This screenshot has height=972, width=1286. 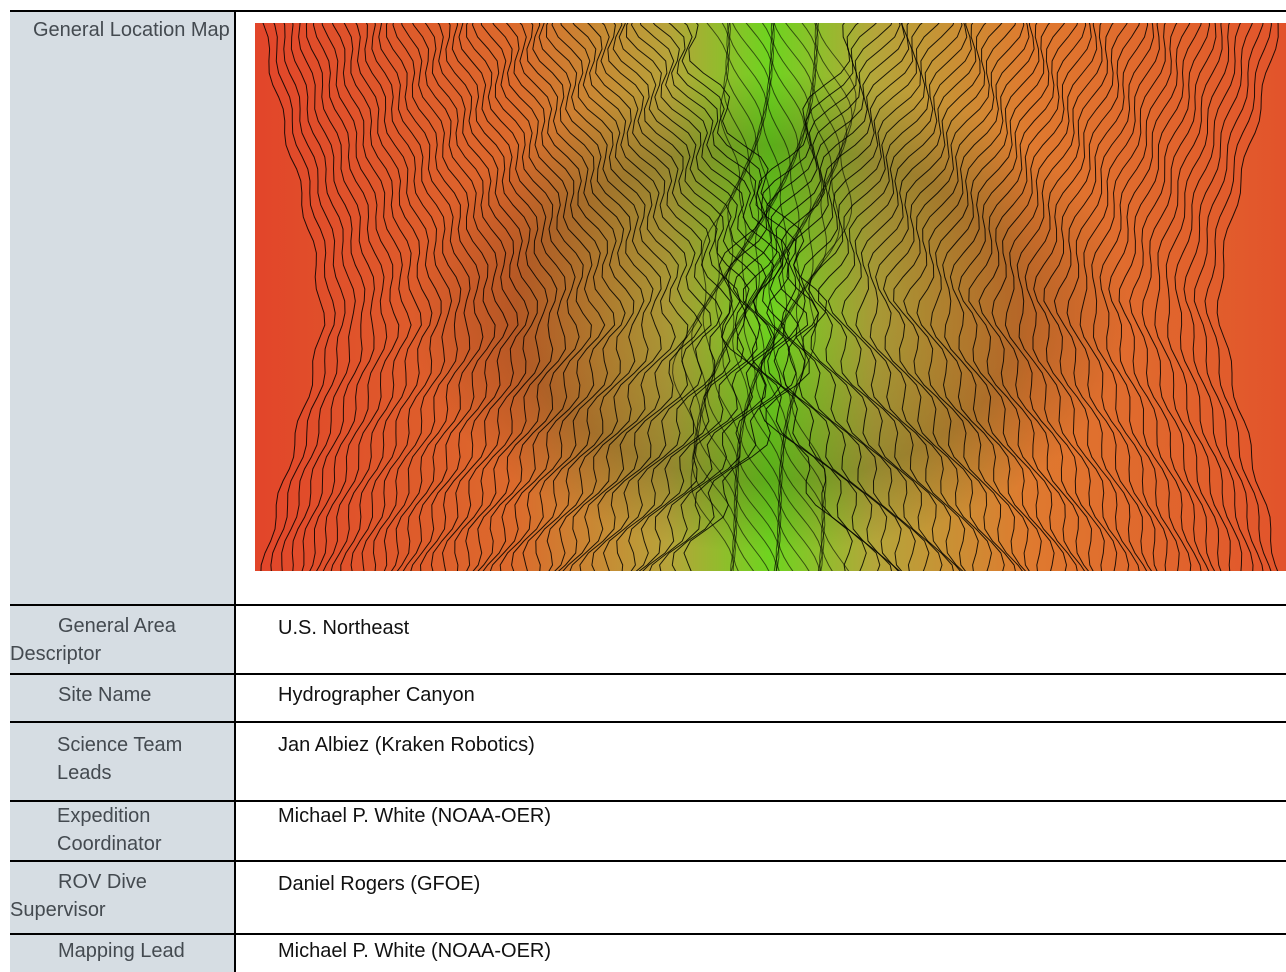 I want to click on row-value-mapping-lead: Michael P. White (NOAA-OER), so click(x=761, y=952).